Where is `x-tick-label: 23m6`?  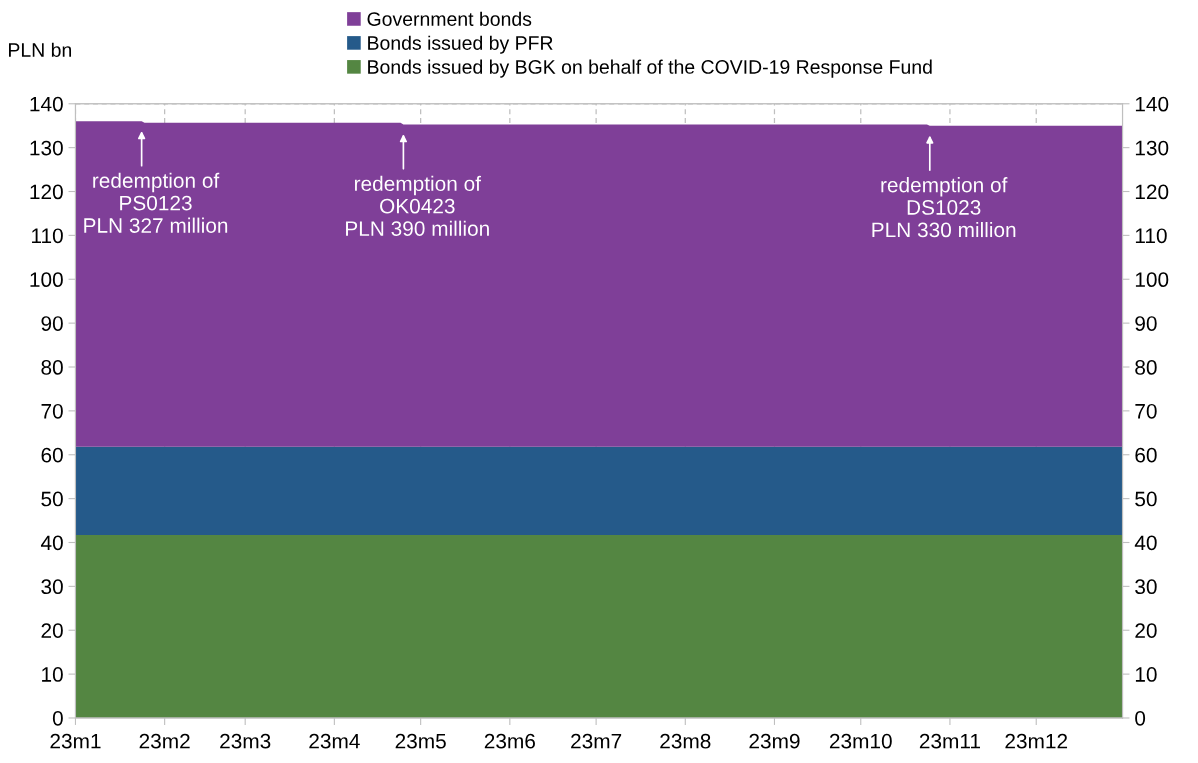 x-tick-label: 23m6 is located at coordinates (509, 741).